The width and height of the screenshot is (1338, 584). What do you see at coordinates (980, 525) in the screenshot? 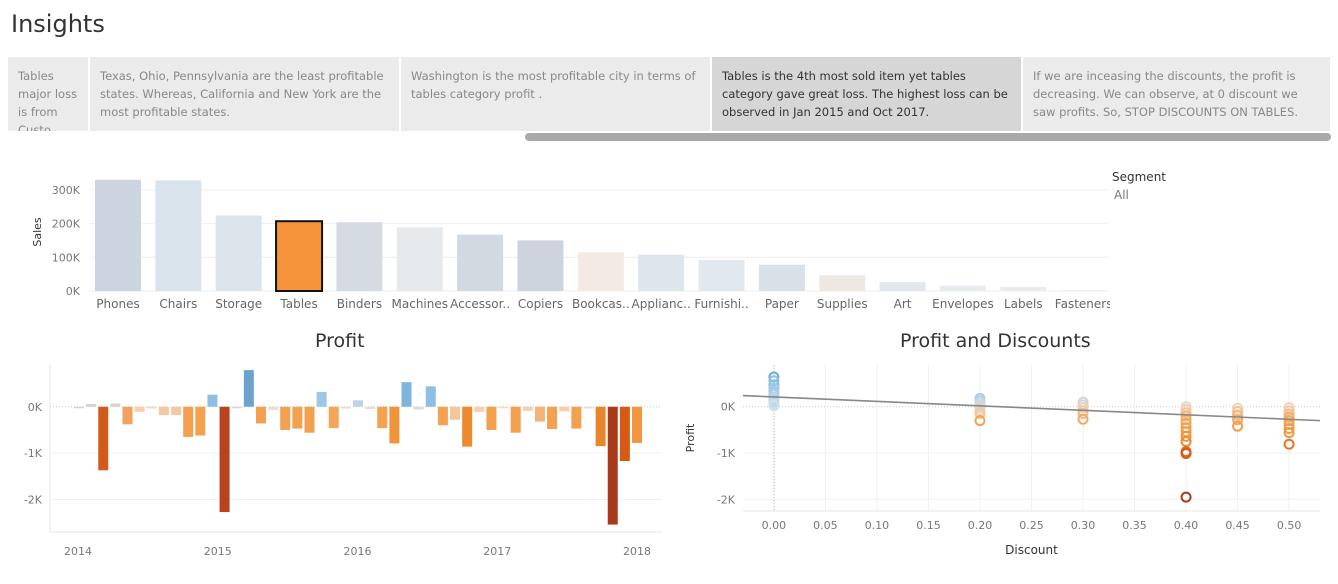
I see `scatter-x-tick-label: 0.20` at bounding box center [980, 525].